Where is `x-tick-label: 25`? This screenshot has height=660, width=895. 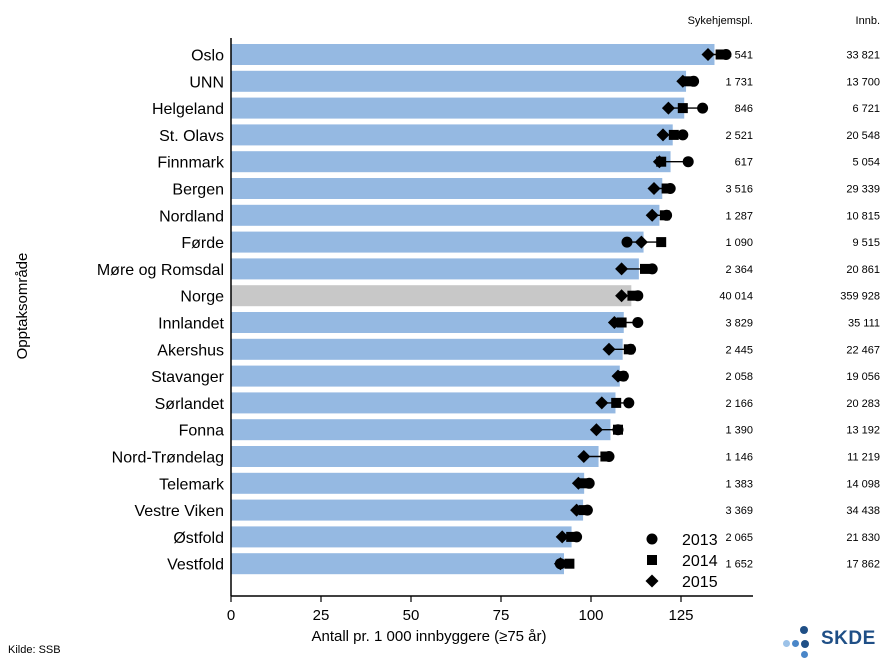
x-tick-label: 25 is located at coordinates (321, 615).